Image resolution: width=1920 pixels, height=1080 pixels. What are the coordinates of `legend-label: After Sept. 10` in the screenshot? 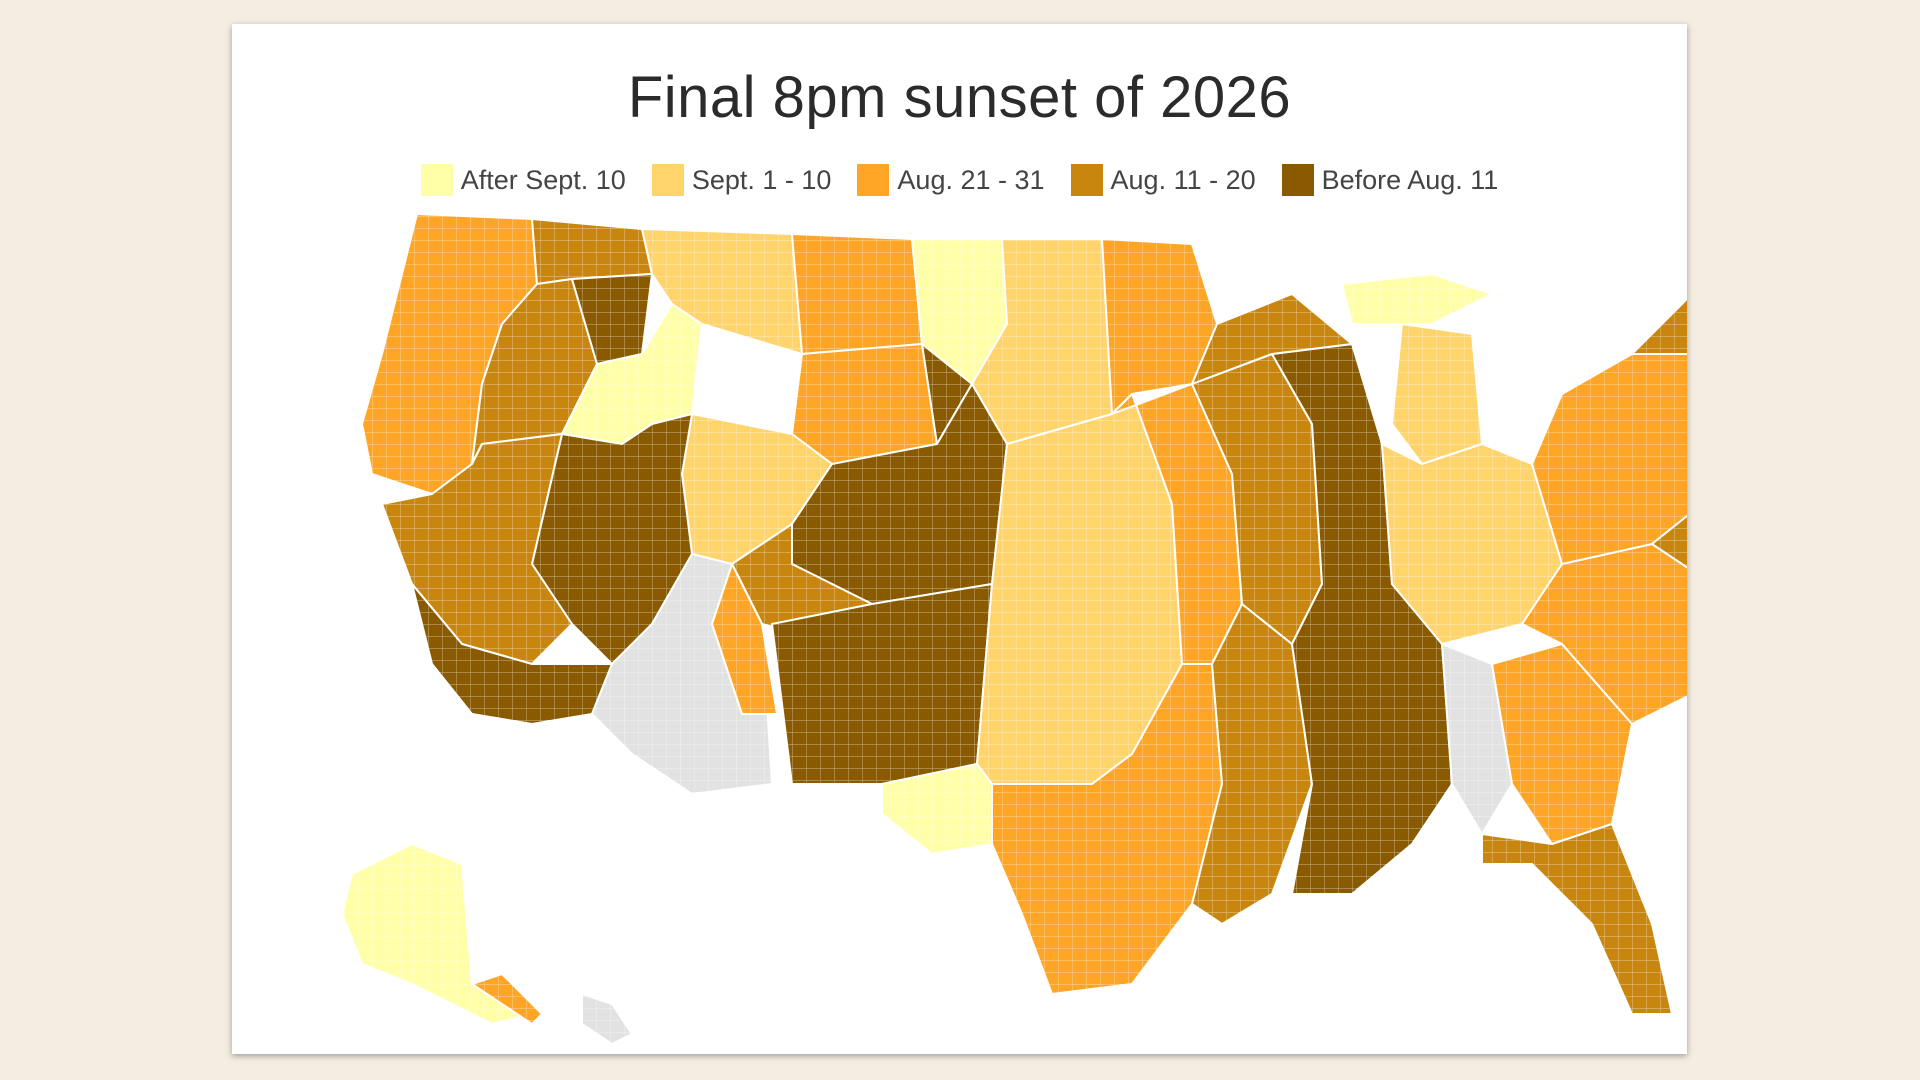 It's located at (543, 179).